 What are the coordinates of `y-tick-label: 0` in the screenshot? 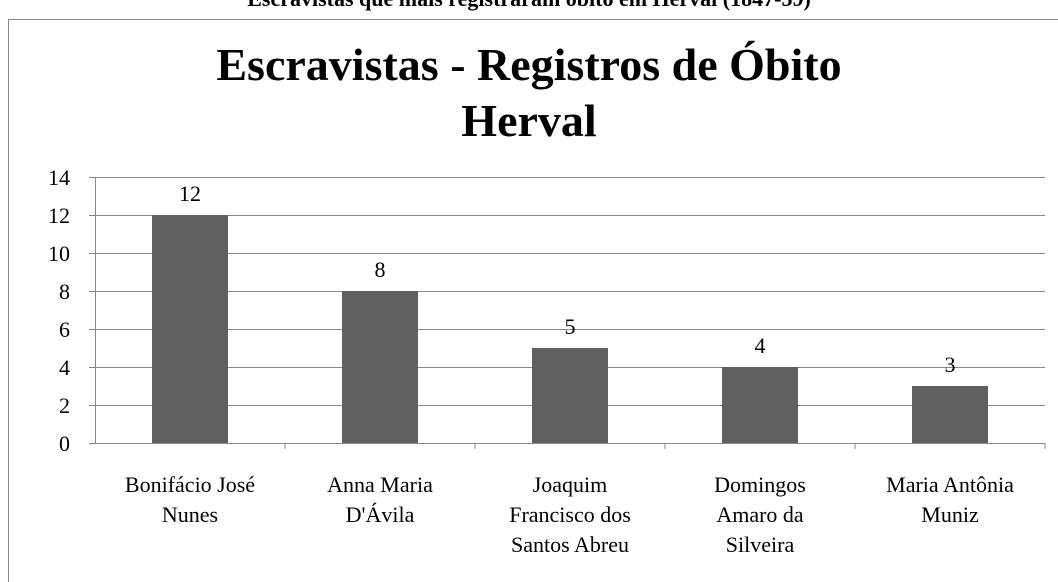 It's located at (64, 443).